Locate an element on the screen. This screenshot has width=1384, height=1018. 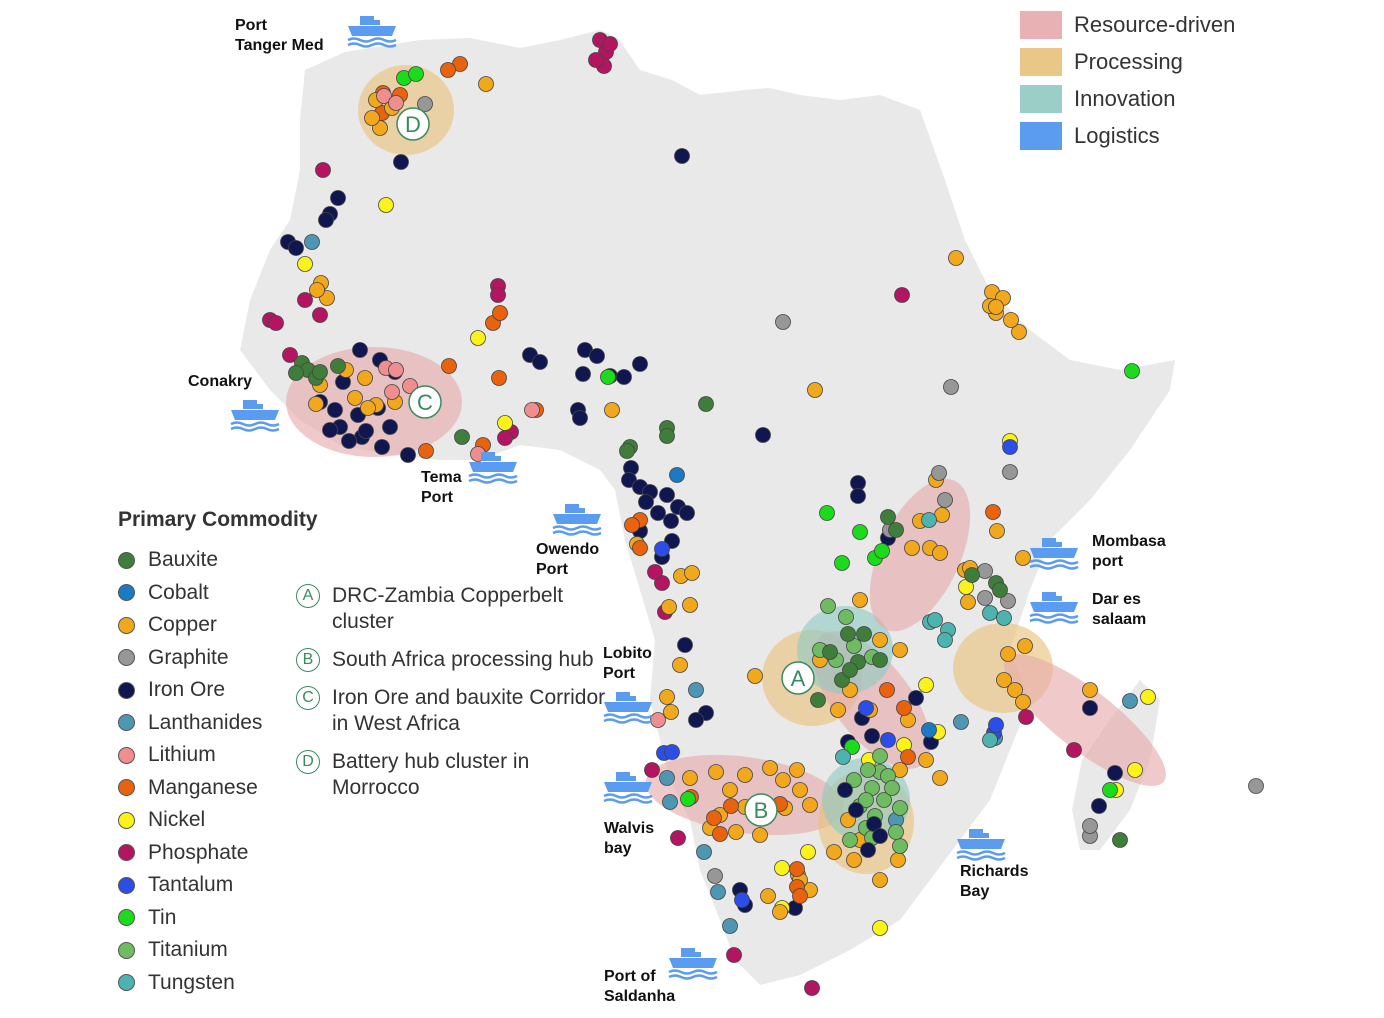
commodity-legend-item: Tungsten is located at coordinates (218, 983).